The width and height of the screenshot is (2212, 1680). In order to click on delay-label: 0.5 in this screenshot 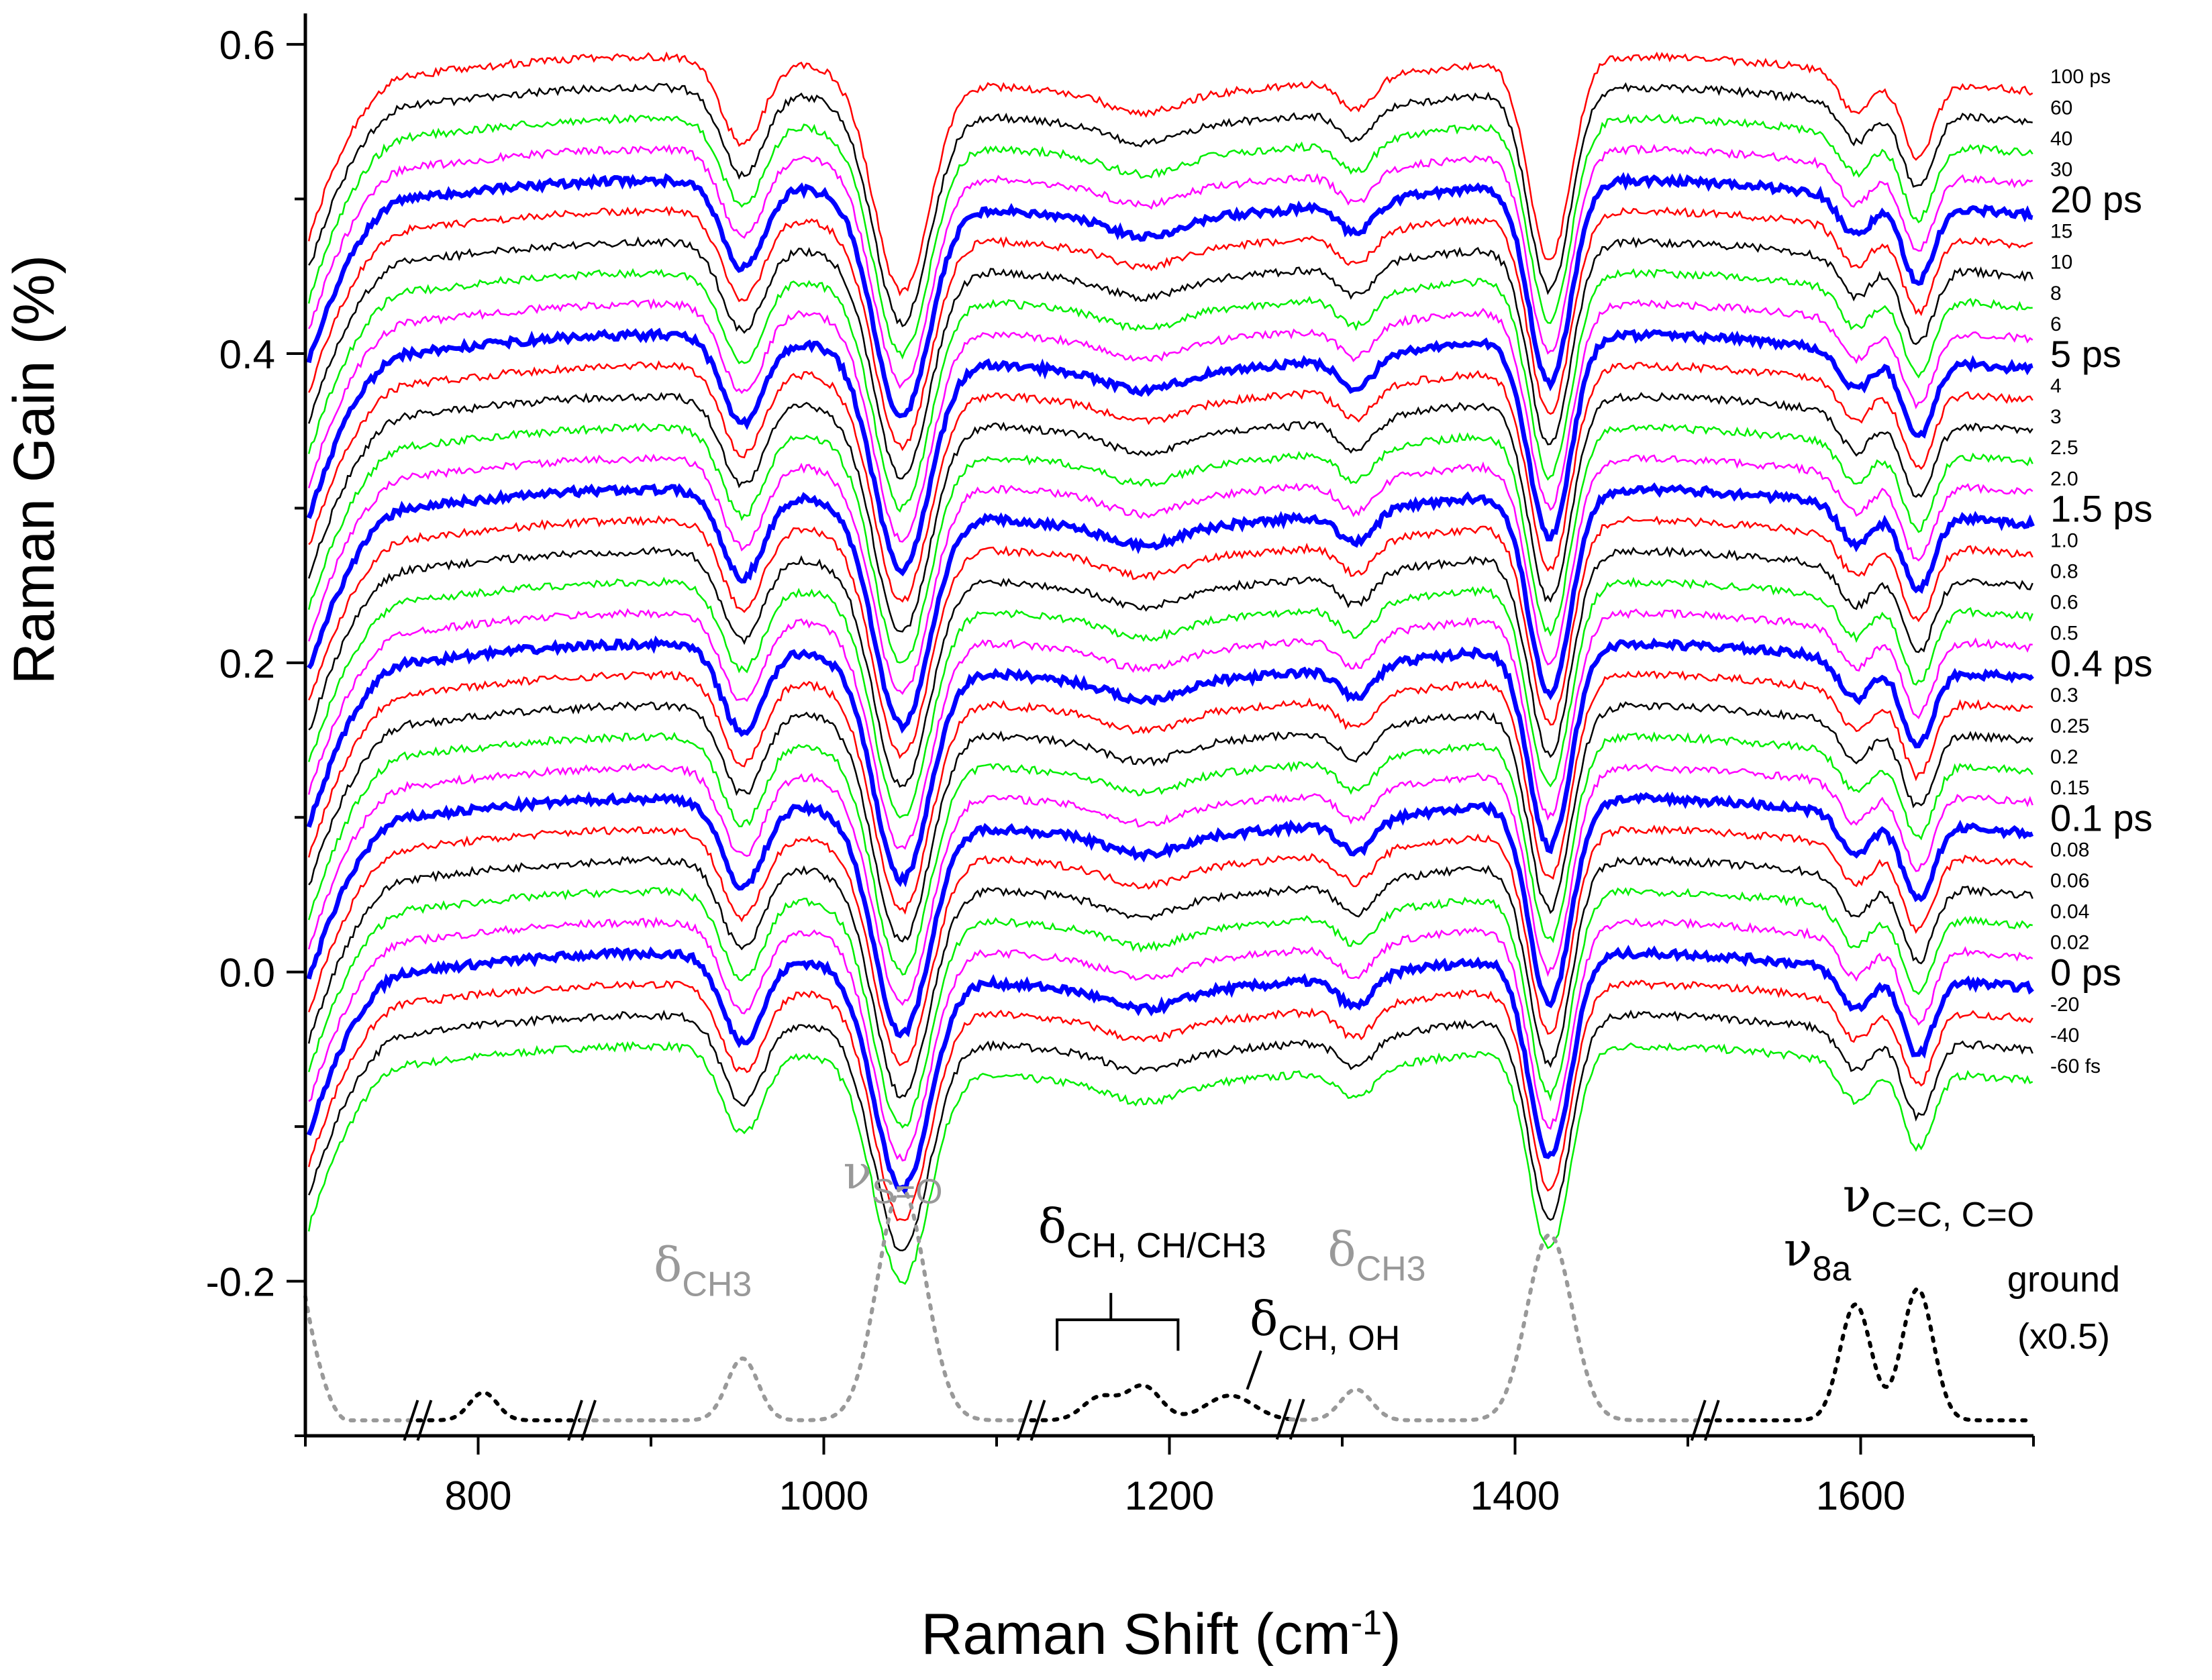, I will do `click(2064, 634)`.